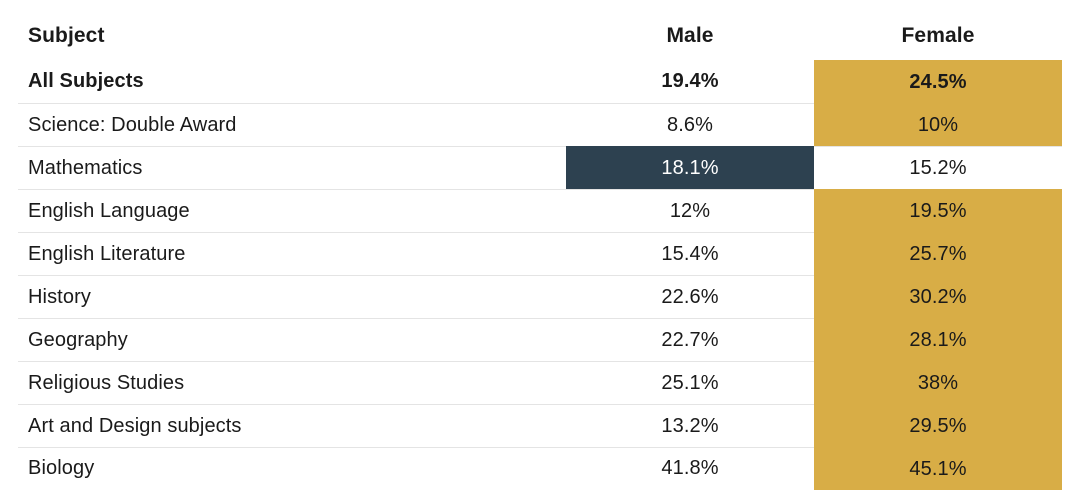 The image size is (1080, 499). What do you see at coordinates (690, 339) in the screenshot?
I see `male-value-cell: 22.7%` at bounding box center [690, 339].